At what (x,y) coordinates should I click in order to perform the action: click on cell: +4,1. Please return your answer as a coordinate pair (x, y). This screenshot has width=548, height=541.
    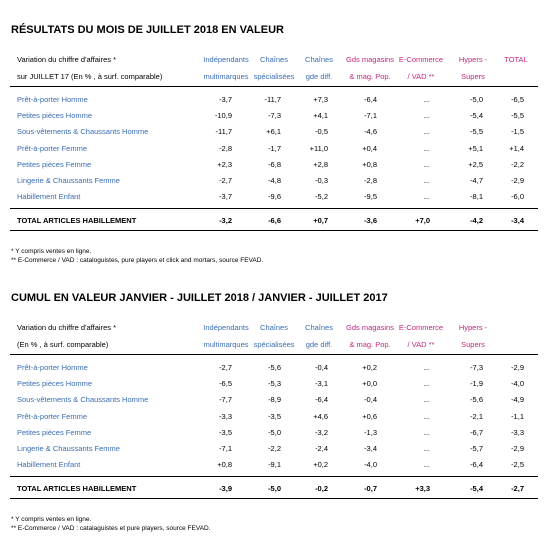
    Looking at the image, I should click on (320, 116).